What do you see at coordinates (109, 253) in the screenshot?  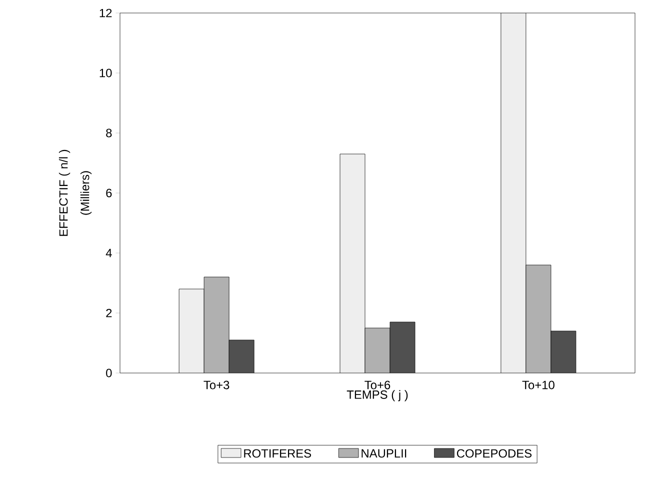 I see `y-tick-label: 4` at bounding box center [109, 253].